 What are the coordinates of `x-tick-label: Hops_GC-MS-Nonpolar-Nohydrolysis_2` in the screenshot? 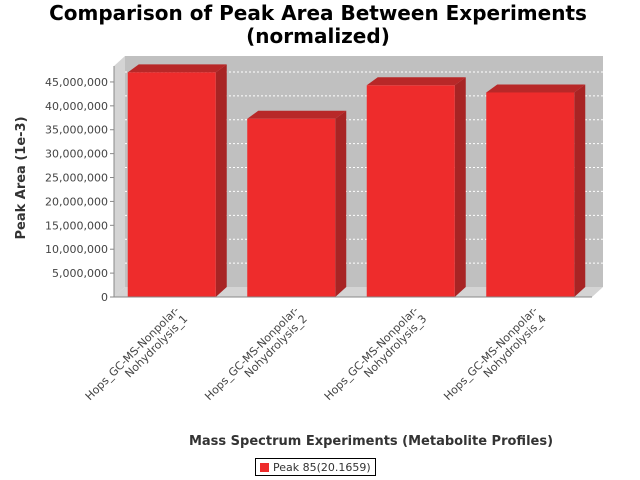 It's located at (256, 358).